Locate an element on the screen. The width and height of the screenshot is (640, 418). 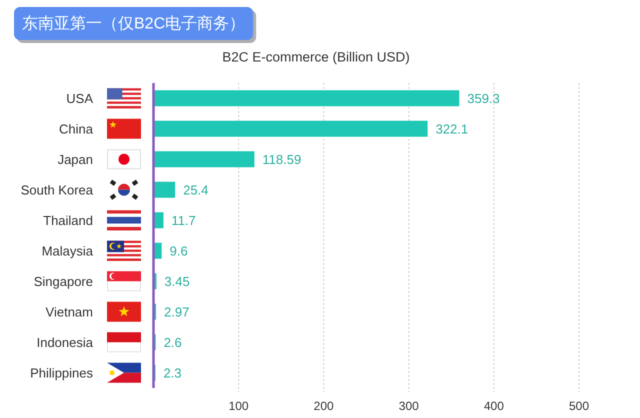
chart-subtitle: B2C E-commerce (Billion USD) is located at coordinates (316, 57).